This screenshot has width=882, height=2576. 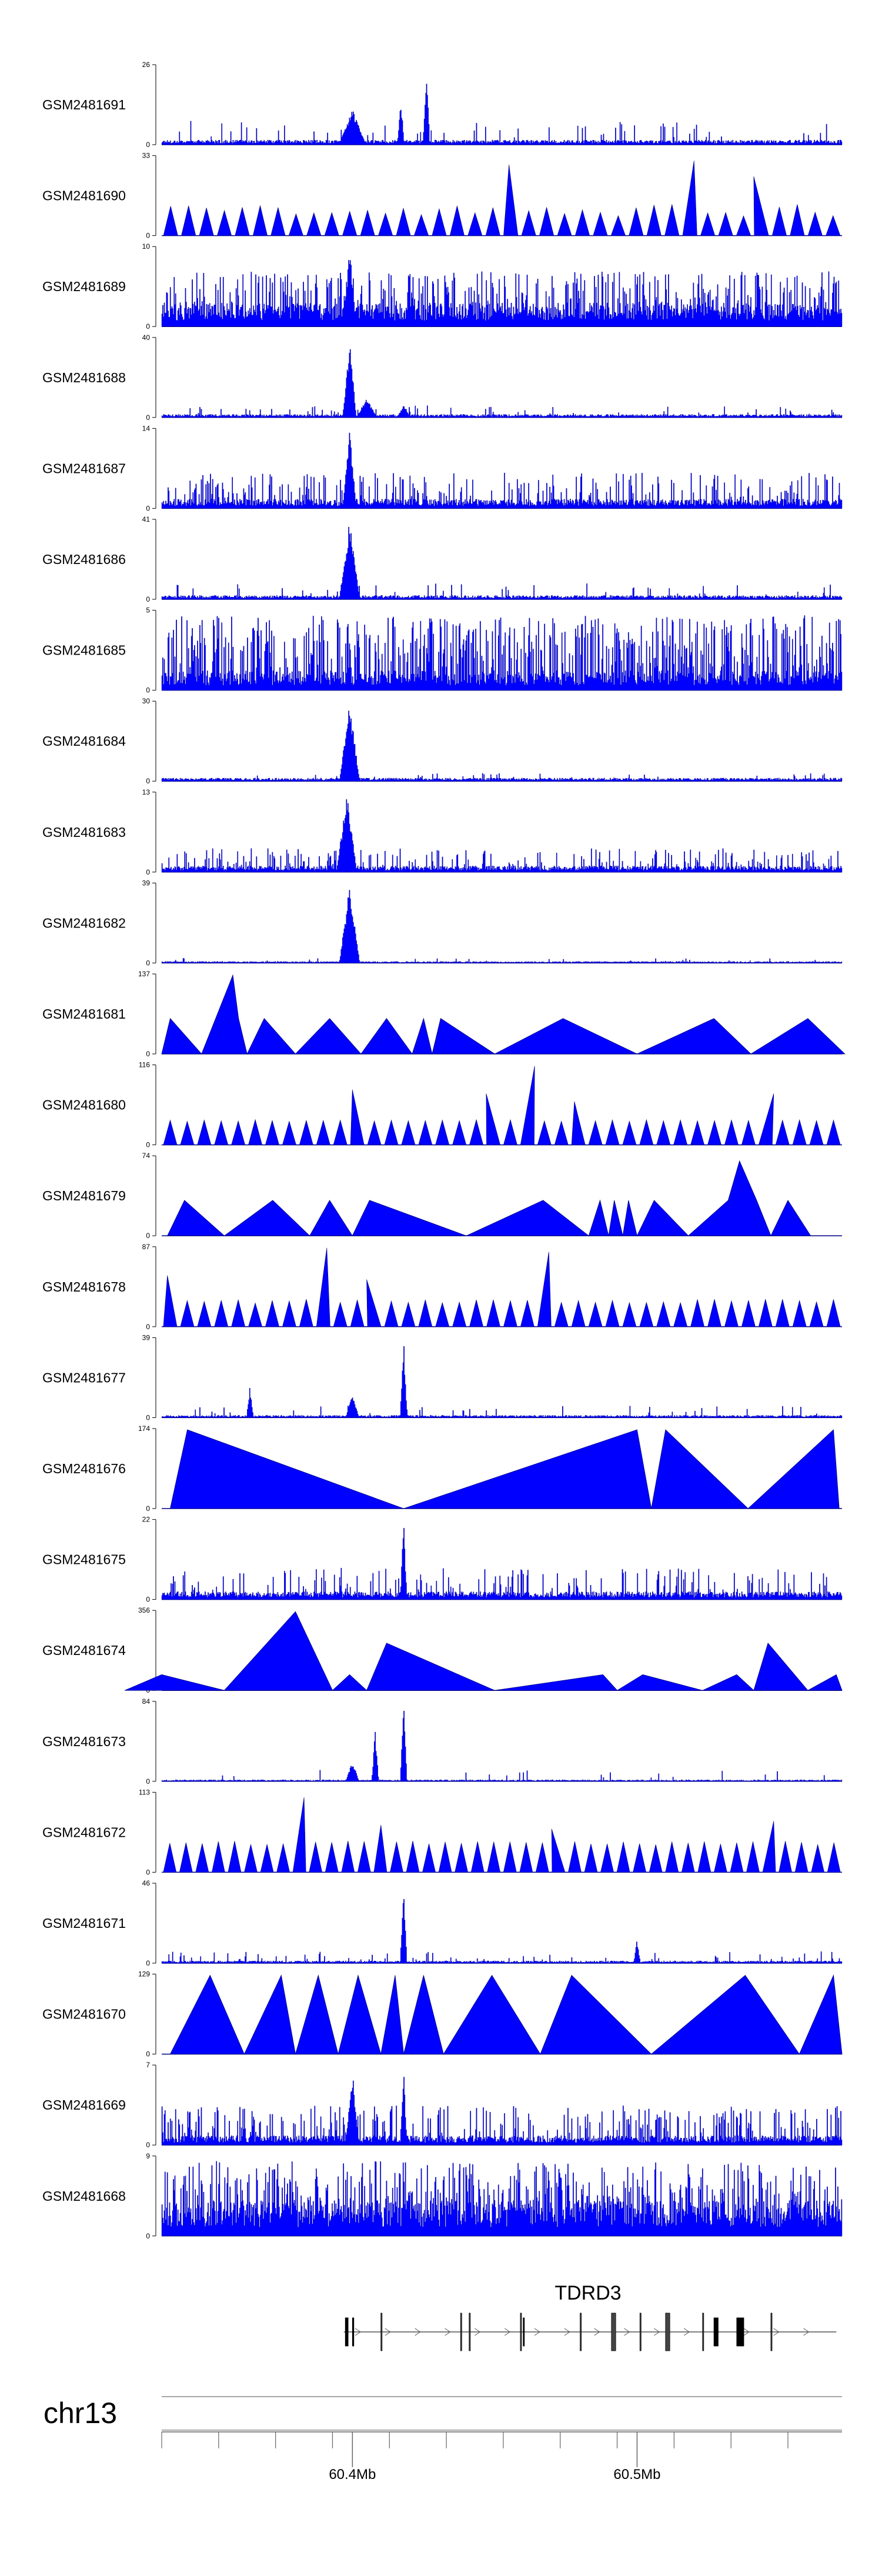 What do you see at coordinates (442, 1468) in the screenshot?
I see `track-GSM2481676: GSM2481676 174 0` at bounding box center [442, 1468].